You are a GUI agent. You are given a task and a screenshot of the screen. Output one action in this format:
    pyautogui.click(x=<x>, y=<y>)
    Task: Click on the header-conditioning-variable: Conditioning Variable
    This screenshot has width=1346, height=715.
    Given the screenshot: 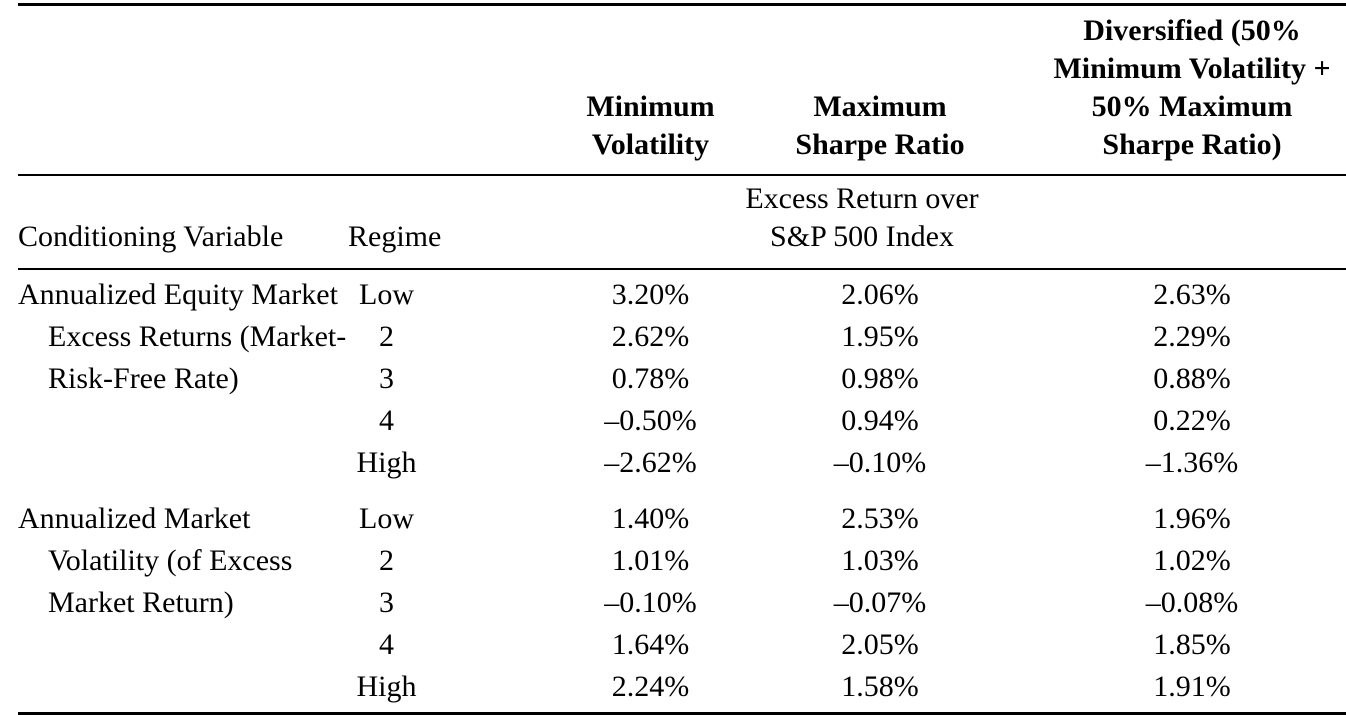 What is the action you would take?
    pyautogui.click(x=183, y=222)
    